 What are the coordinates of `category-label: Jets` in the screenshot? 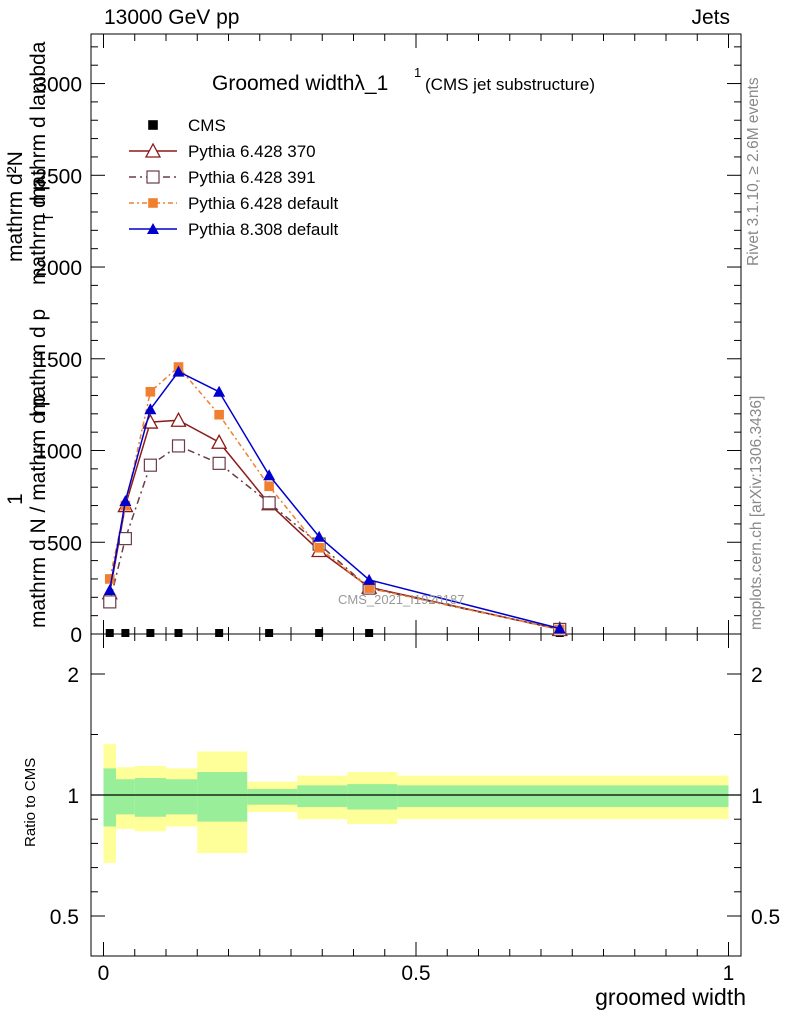 It's located at (710, 17).